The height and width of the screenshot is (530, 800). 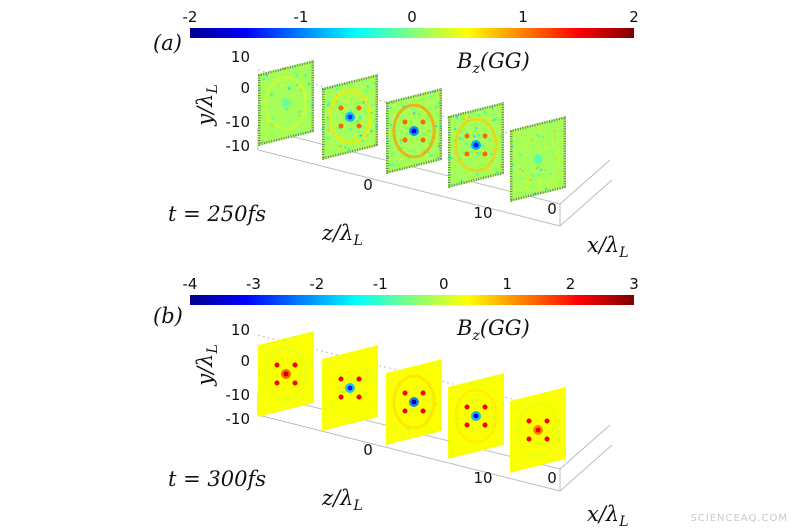 I want to click on y-tick-label: -10, so click(x=238, y=146).